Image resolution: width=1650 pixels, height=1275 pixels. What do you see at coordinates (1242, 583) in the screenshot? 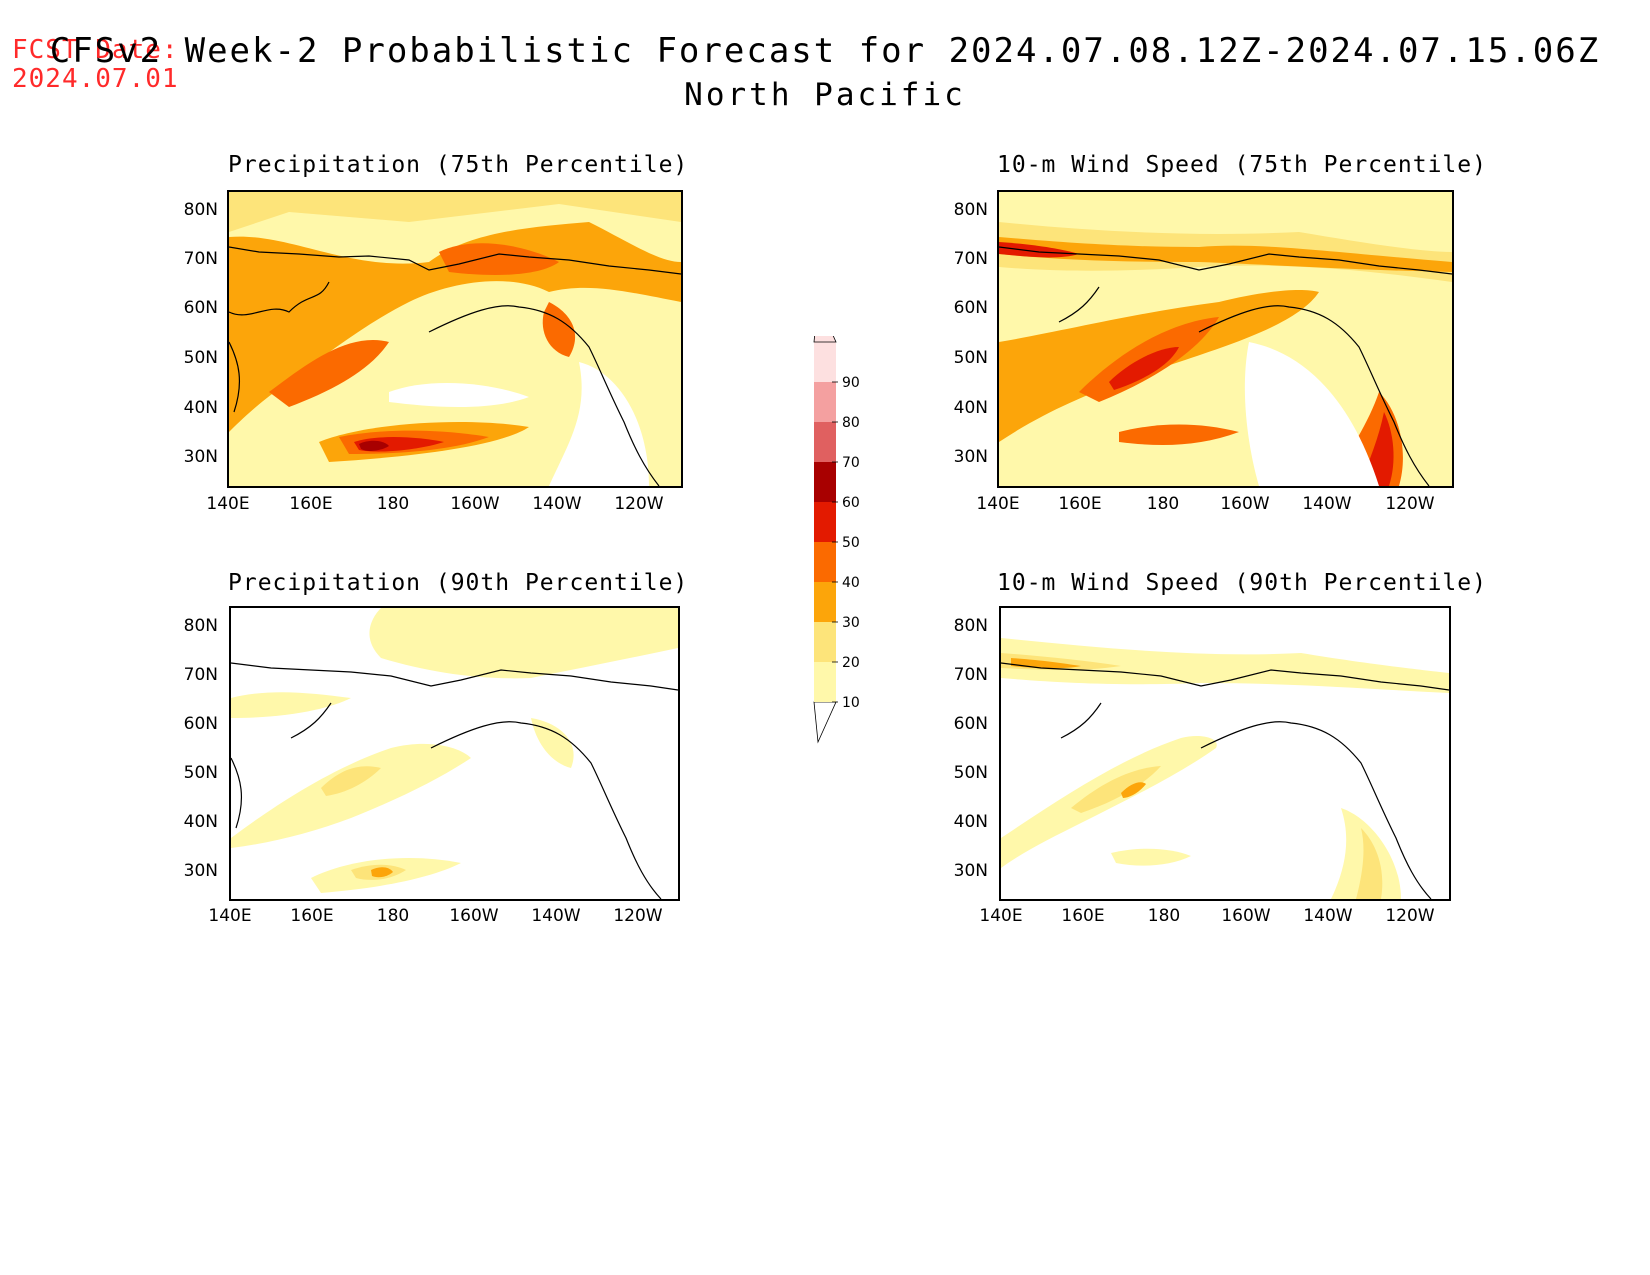
I see `panel-title-wind-90: 10-m Wind Speed (90th Percentile)` at bounding box center [1242, 583].